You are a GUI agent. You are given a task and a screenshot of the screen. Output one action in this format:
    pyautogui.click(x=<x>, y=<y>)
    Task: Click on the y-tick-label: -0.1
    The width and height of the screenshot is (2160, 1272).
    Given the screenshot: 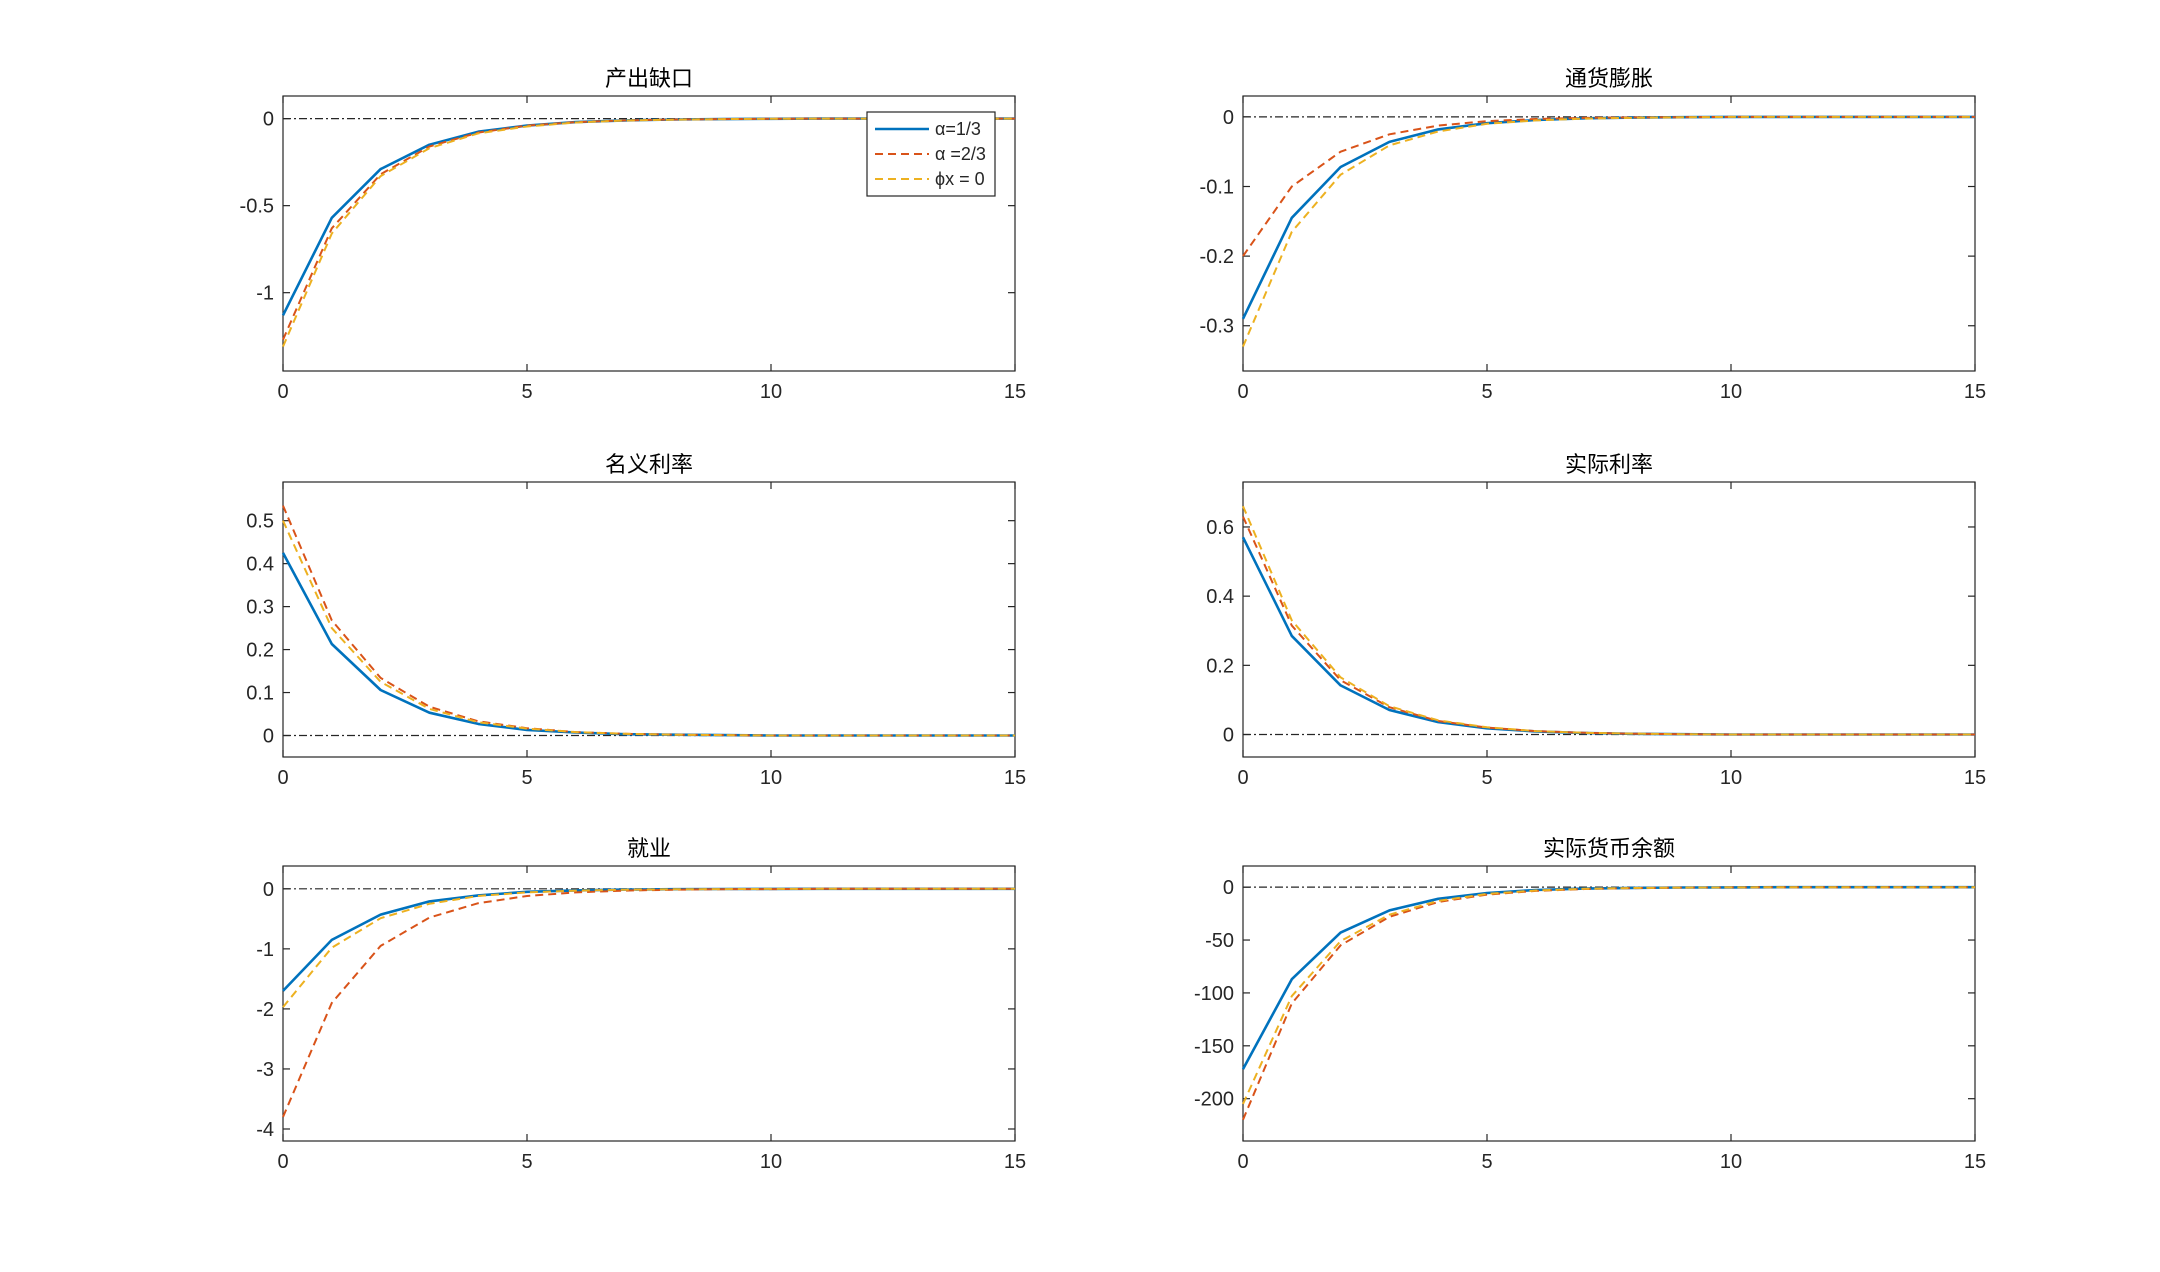 What is the action you would take?
    pyautogui.click(x=1217, y=188)
    